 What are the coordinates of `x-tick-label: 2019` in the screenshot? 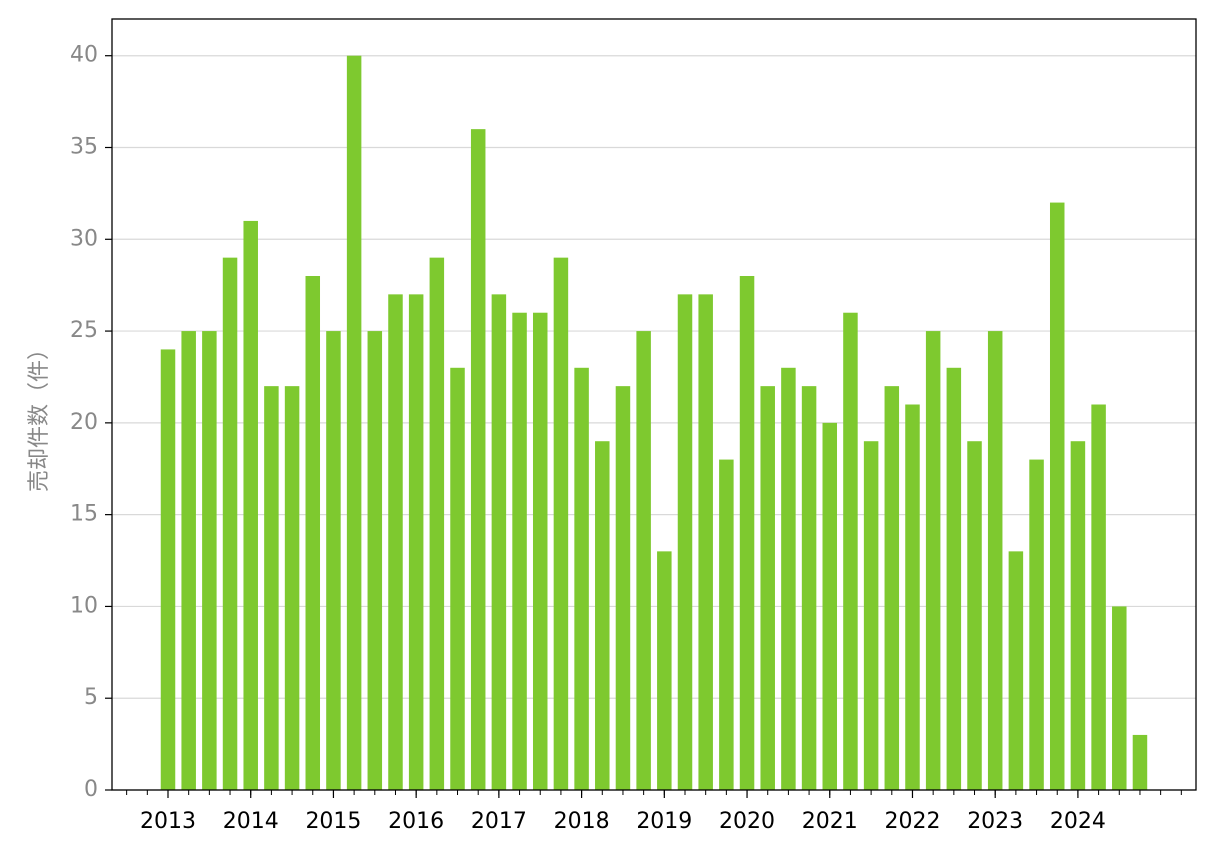 It's located at (664, 821).